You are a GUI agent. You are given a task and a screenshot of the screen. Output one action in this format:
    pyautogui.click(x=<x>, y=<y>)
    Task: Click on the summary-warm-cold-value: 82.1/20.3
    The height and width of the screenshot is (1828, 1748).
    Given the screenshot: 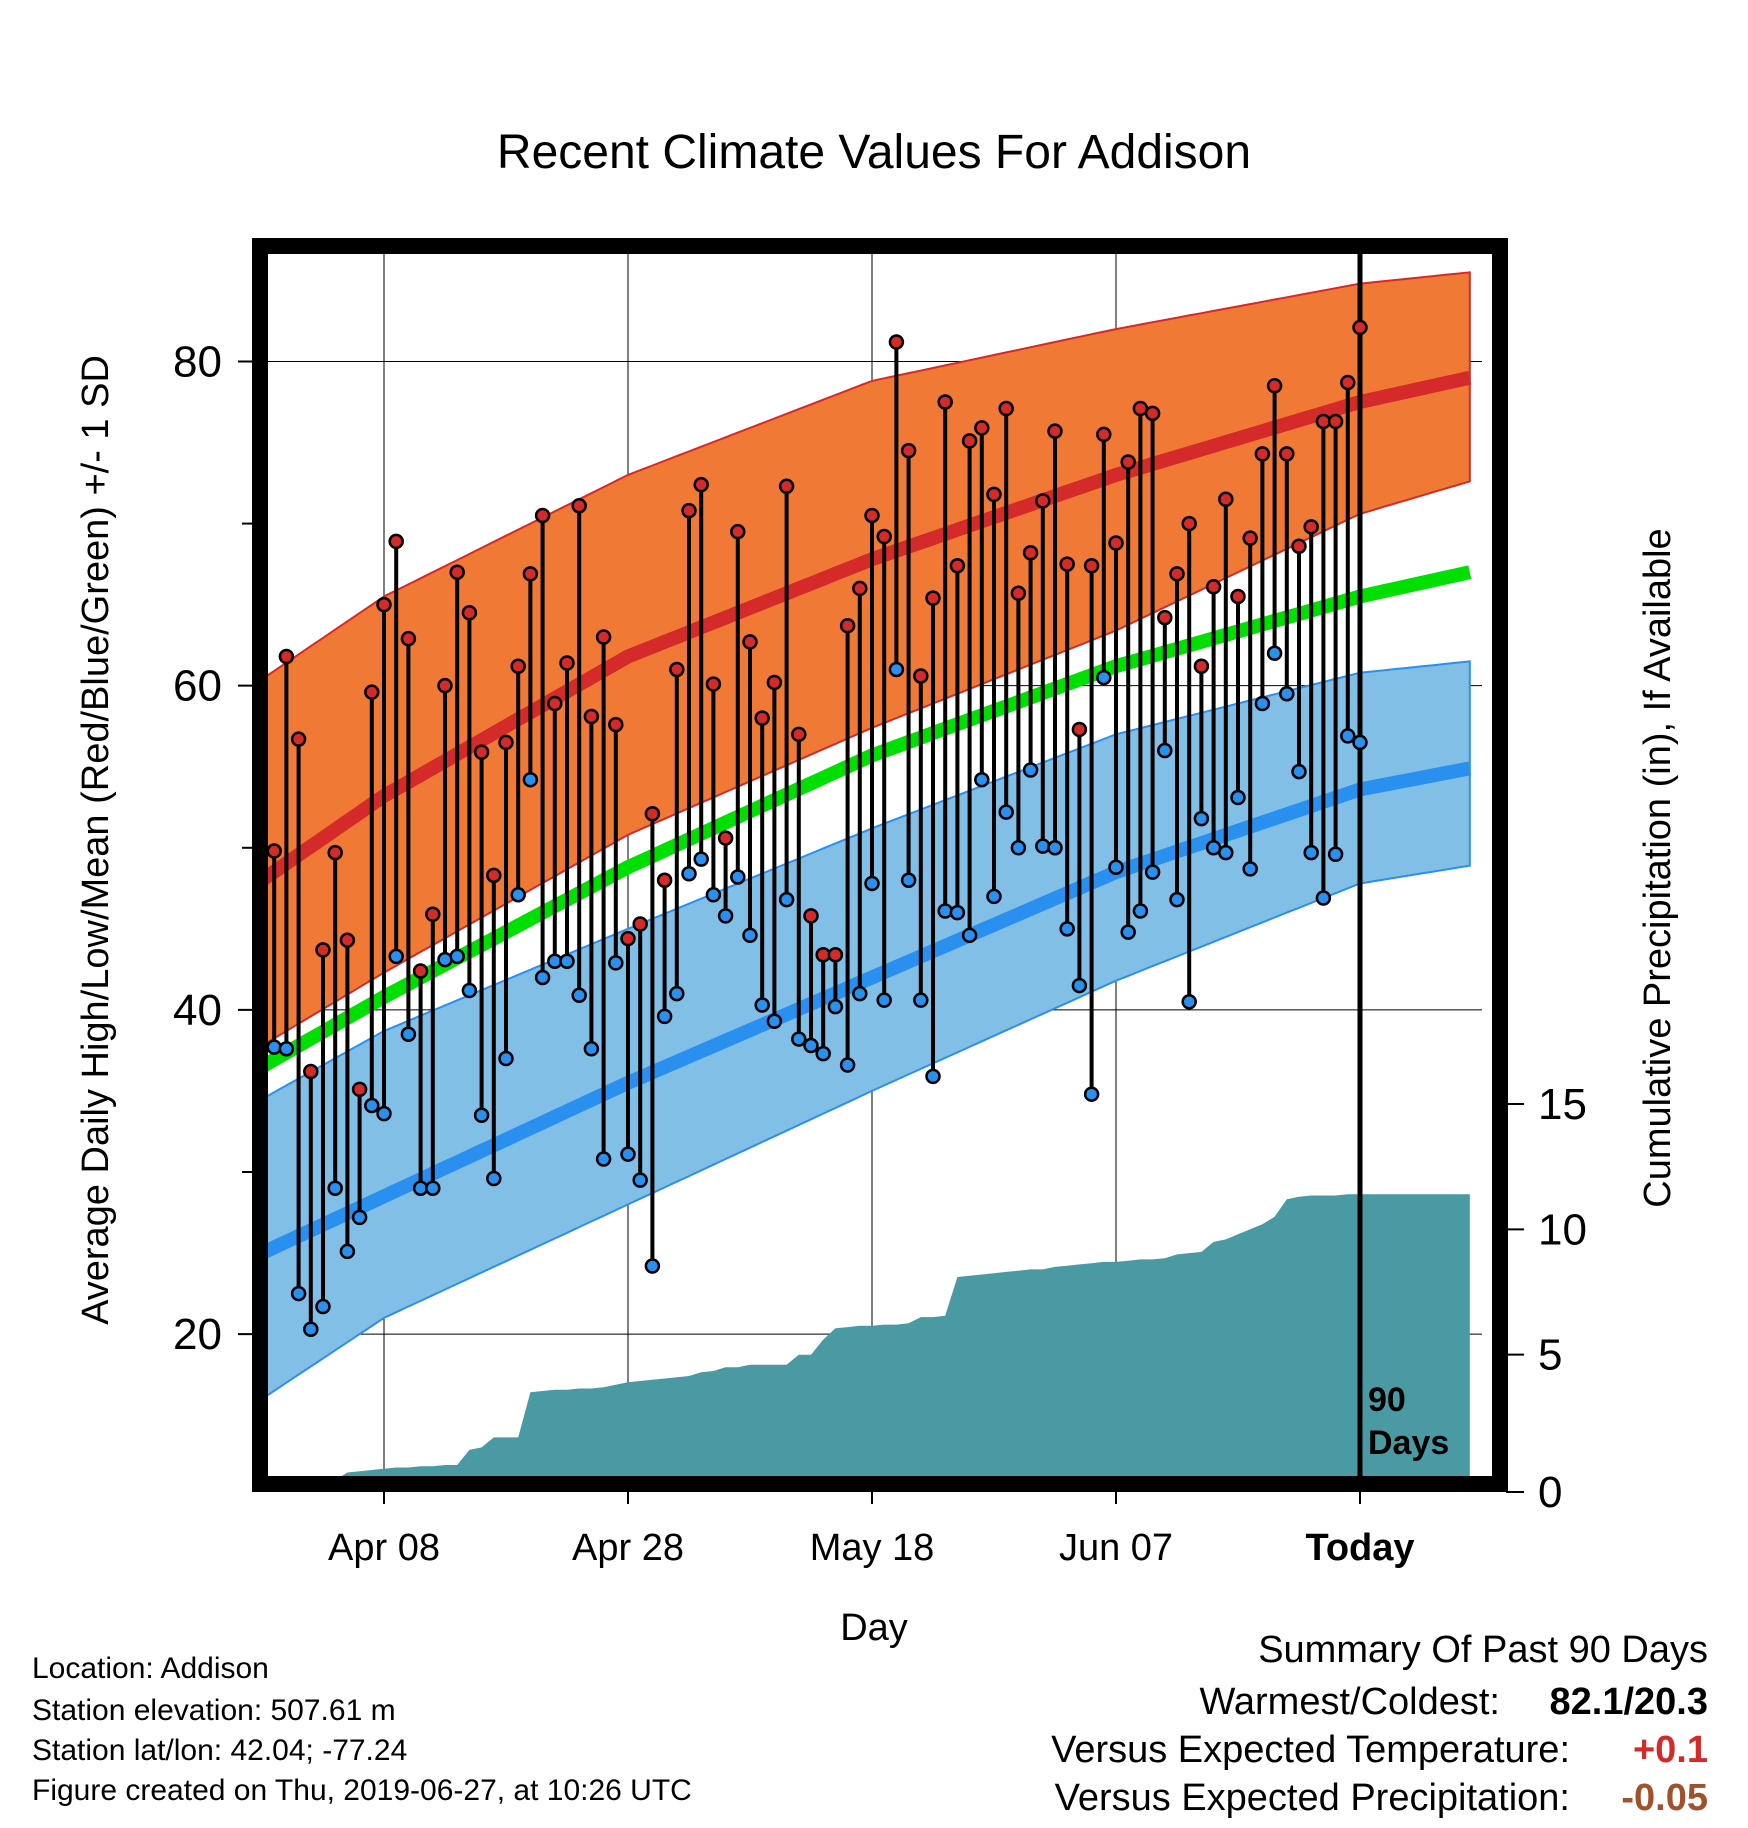 What is the action you would take?
    pyautogui.click(x=1629, y=1702)
    